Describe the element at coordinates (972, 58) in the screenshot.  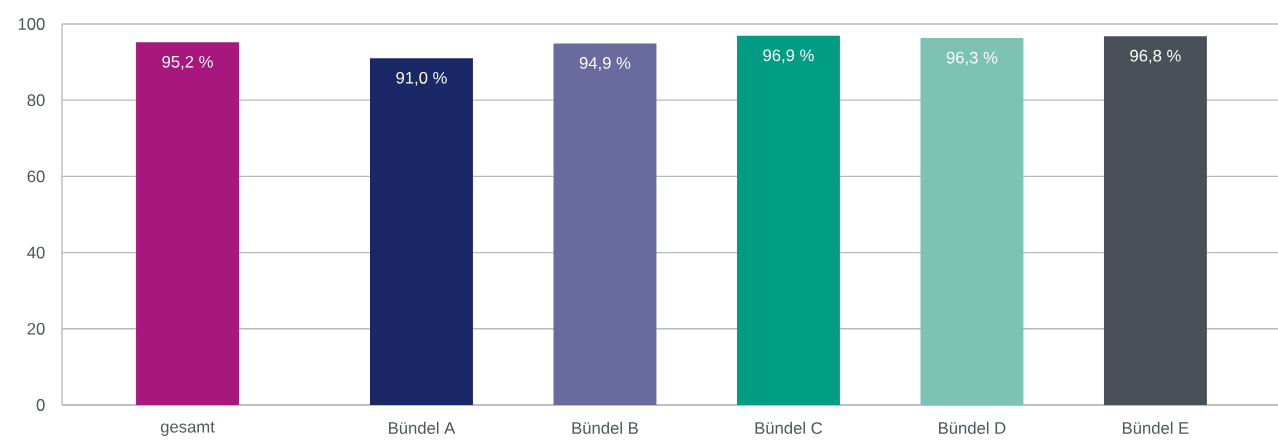
I see `data-label: 96,3 %` at that location.